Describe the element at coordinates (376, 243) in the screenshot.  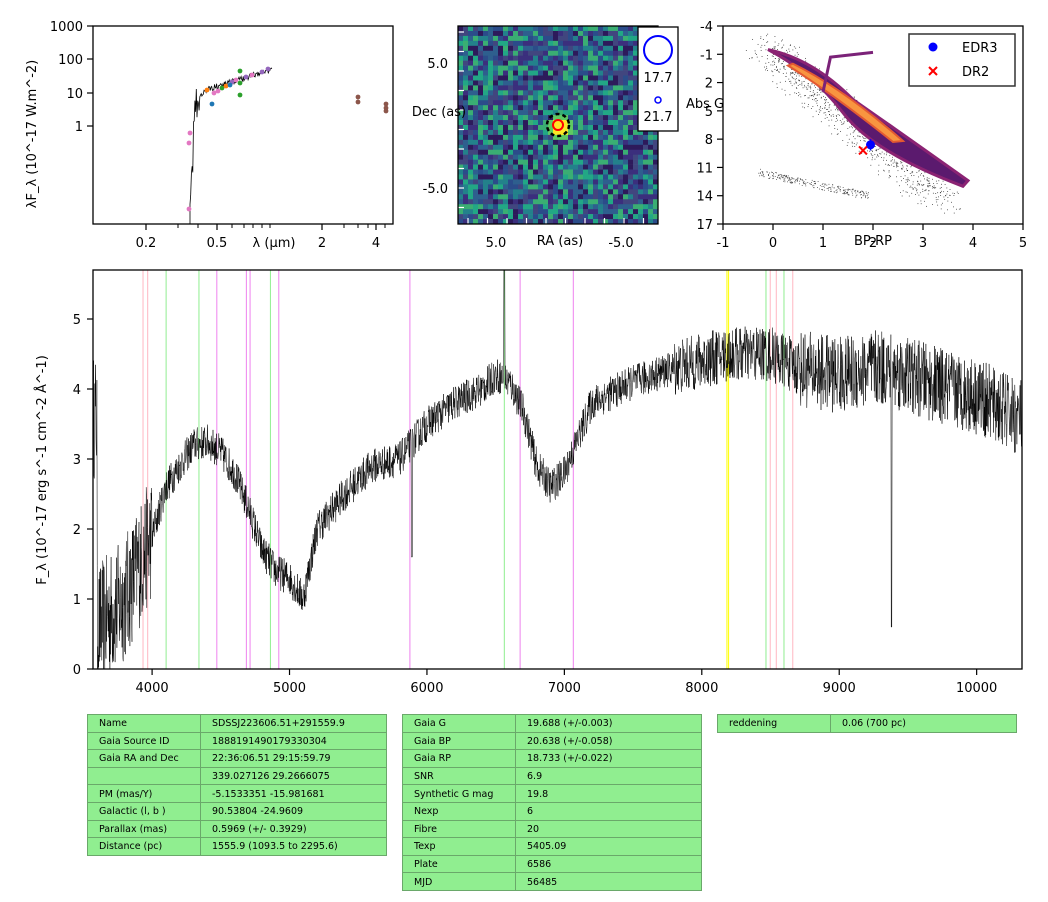
I see `sed-xtick-4: 4` at that location.